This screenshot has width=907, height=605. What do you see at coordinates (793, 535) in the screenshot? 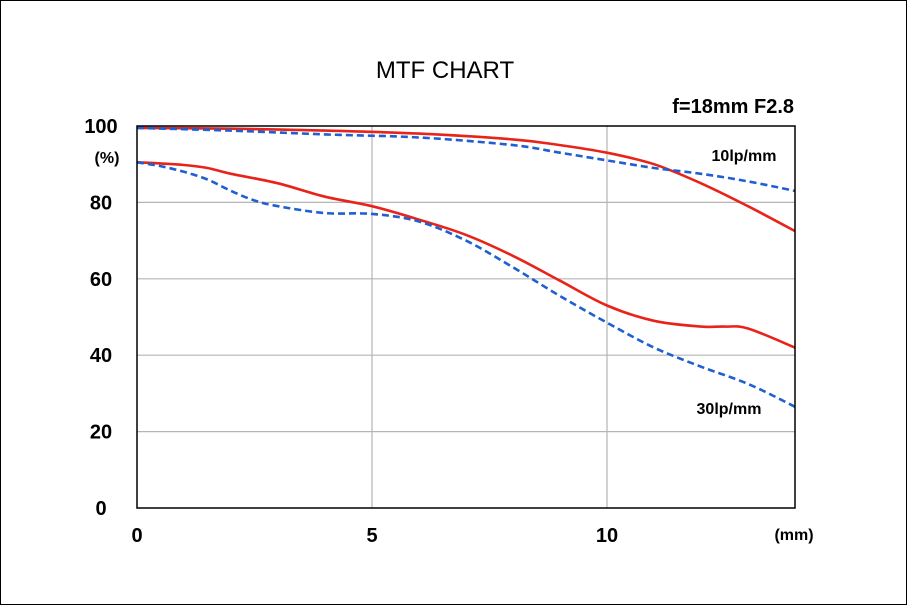
I see `x-axis-unit: (mm)` at bounding box center [793, 535].